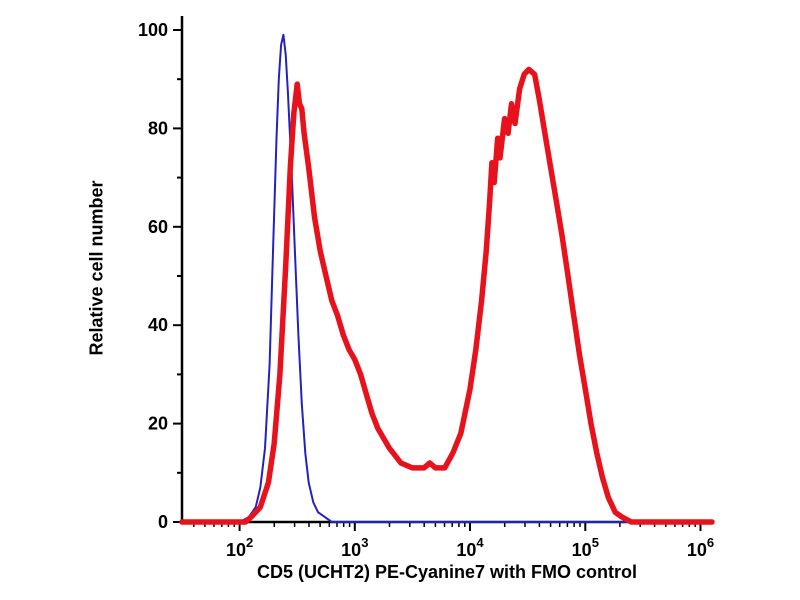 The width and height of the screenshot is (800, 600). I want to click on x-axis-label: CD5 (UCHT2) PE-Cyanine7 with FMO control, so click(447, 572).